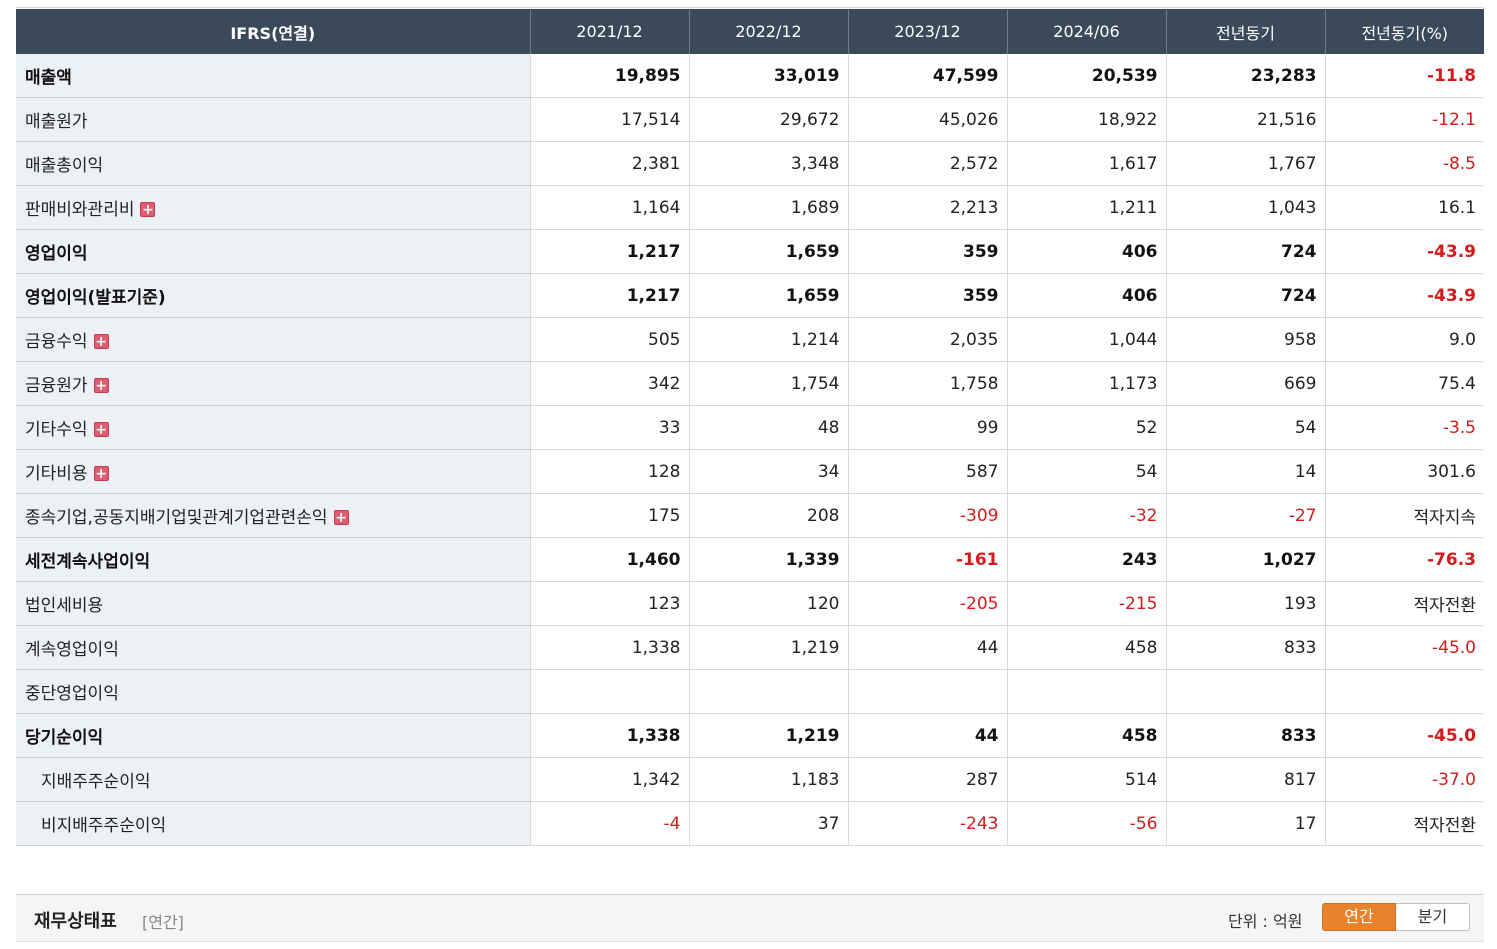 The image size is (1497, 949). Describe the element at coordinates (768, 427) in the screenshot. I see `value-cell: 48` at that location.